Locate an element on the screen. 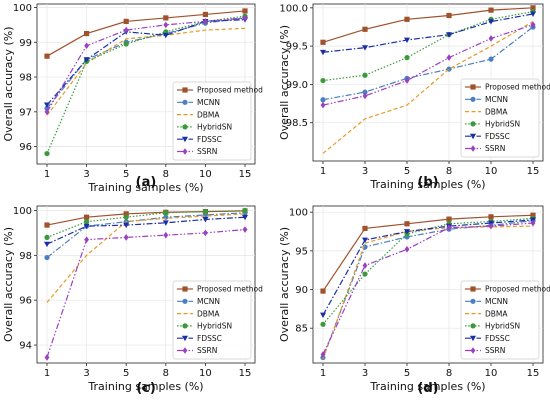 The height and width of the screenshot is (402, 550). y-tick-label: 99 is located at coordinates (25, 43).